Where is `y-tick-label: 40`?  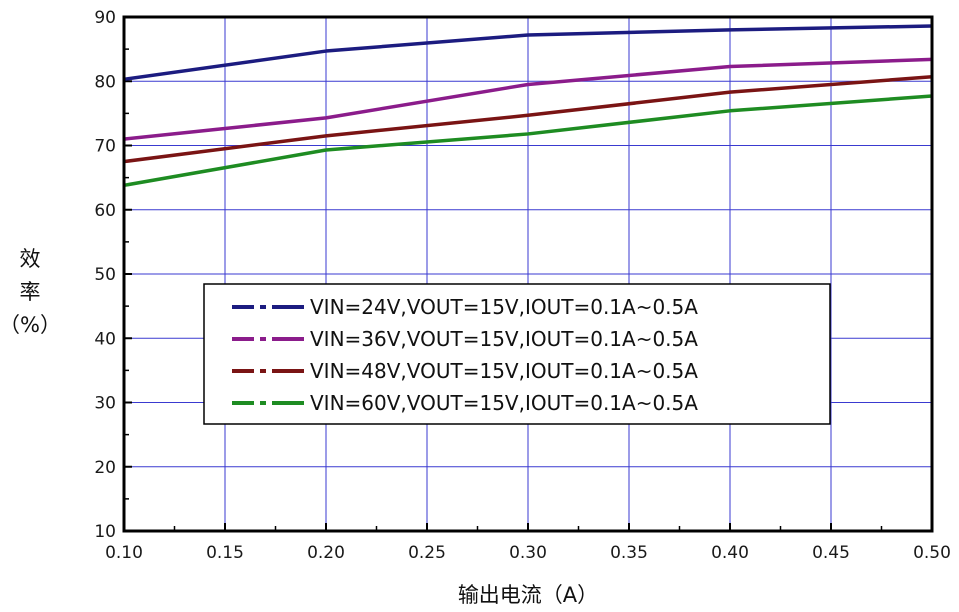
y-tick-label: 40 is located at coordinates (105, 339).